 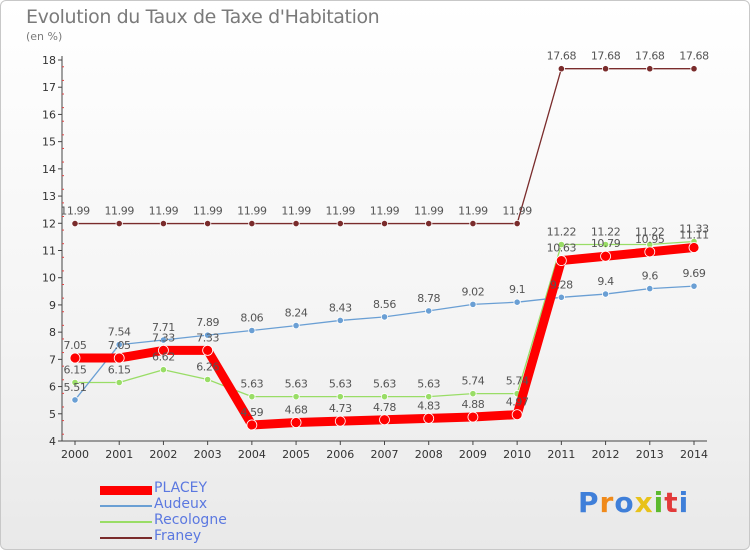 What do you see at coordinates (52, 441) in the screenshot?
I see `y-tick-label: 4` at bounding box center [52, 441].